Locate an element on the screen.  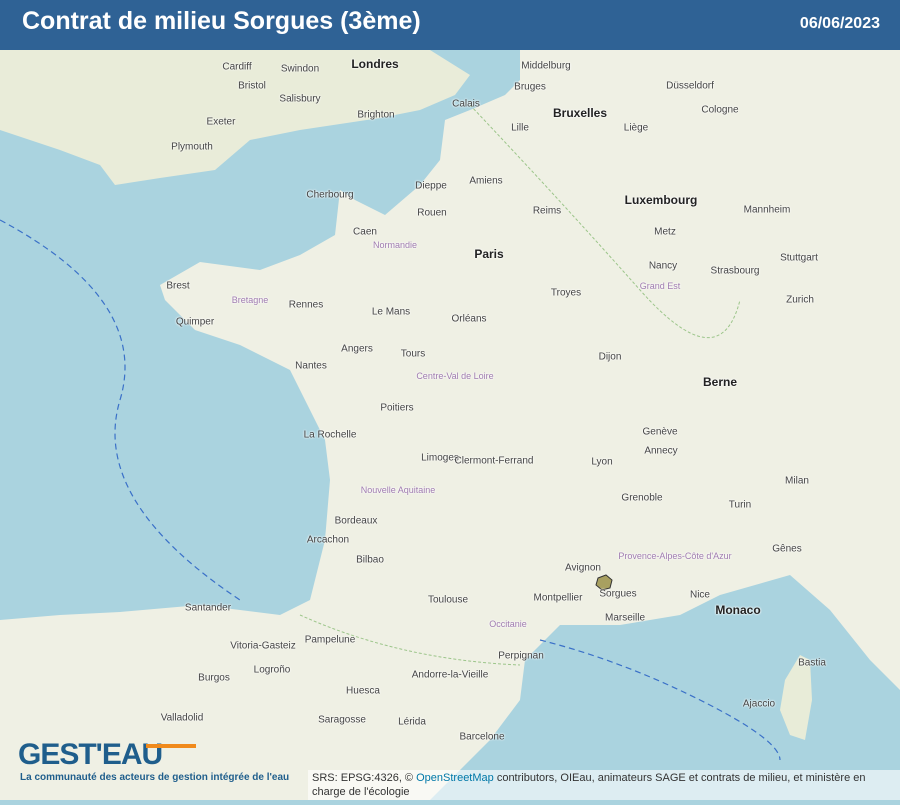
city-label: Zurich is located at coordinates (800, 300).